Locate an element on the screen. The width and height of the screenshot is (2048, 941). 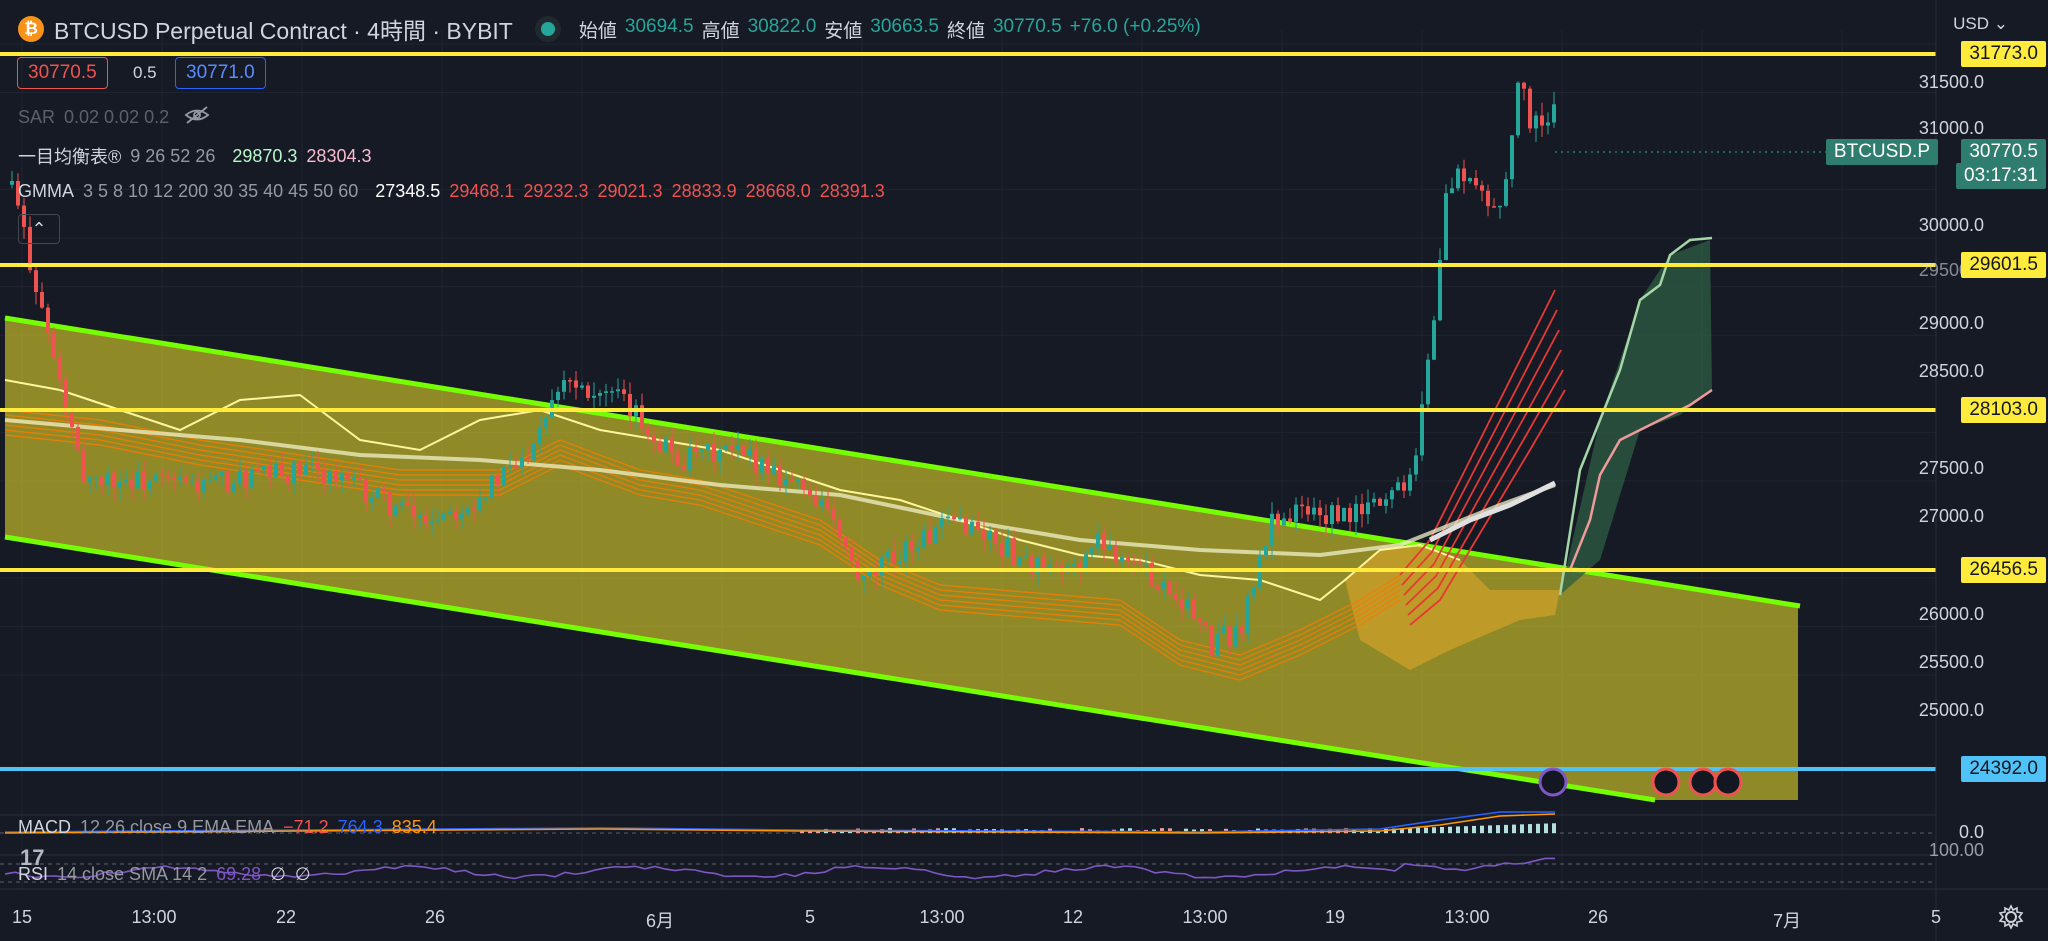
high-label: 高値 is located at coordinates (720, 31).